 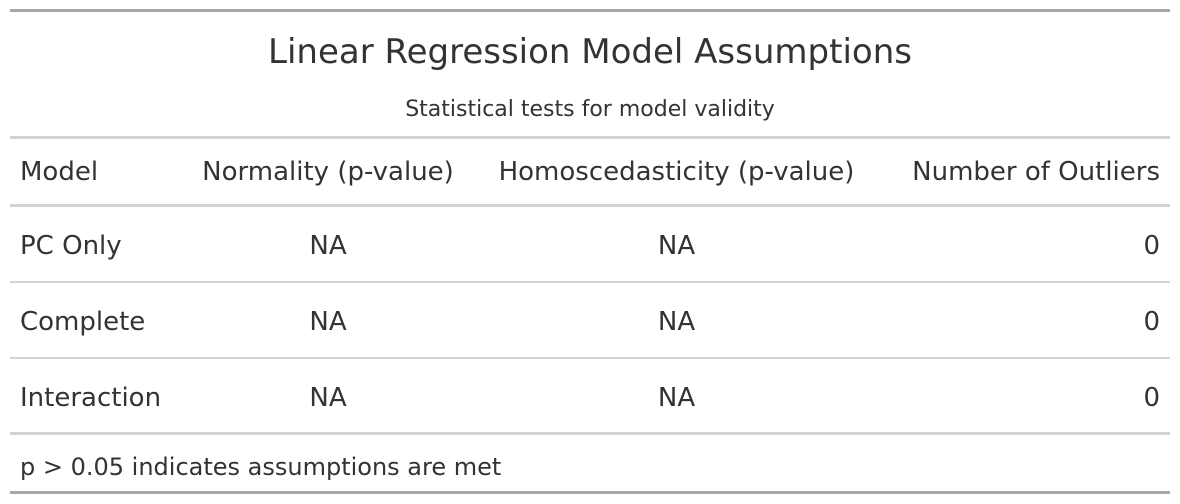 What do you see at coordinates (590, 433) in the screenshot?
I see `table-body-bottom-rule` at bounding box center [590, 433].